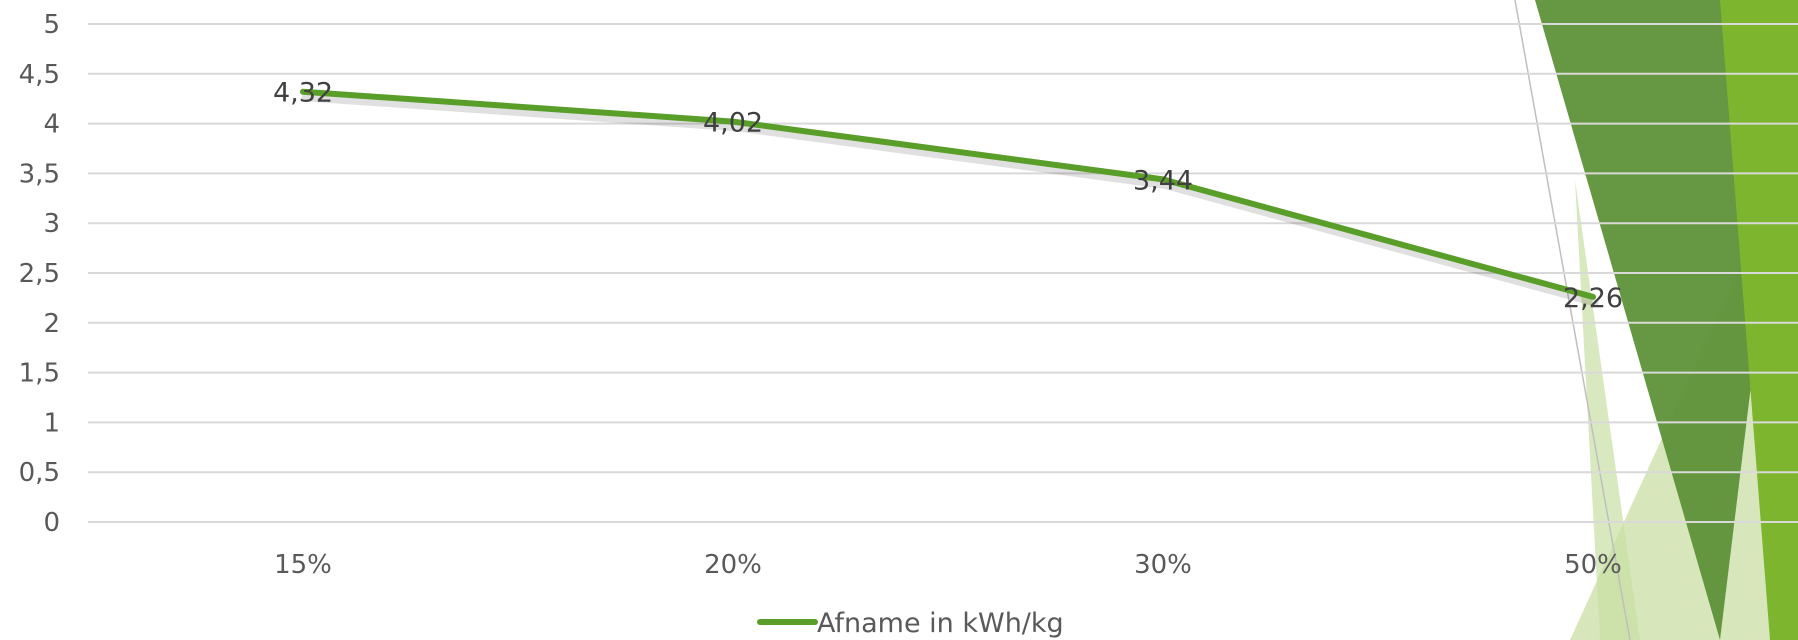  I want to click on x-tick-label: 50%, so click(1593, 565).